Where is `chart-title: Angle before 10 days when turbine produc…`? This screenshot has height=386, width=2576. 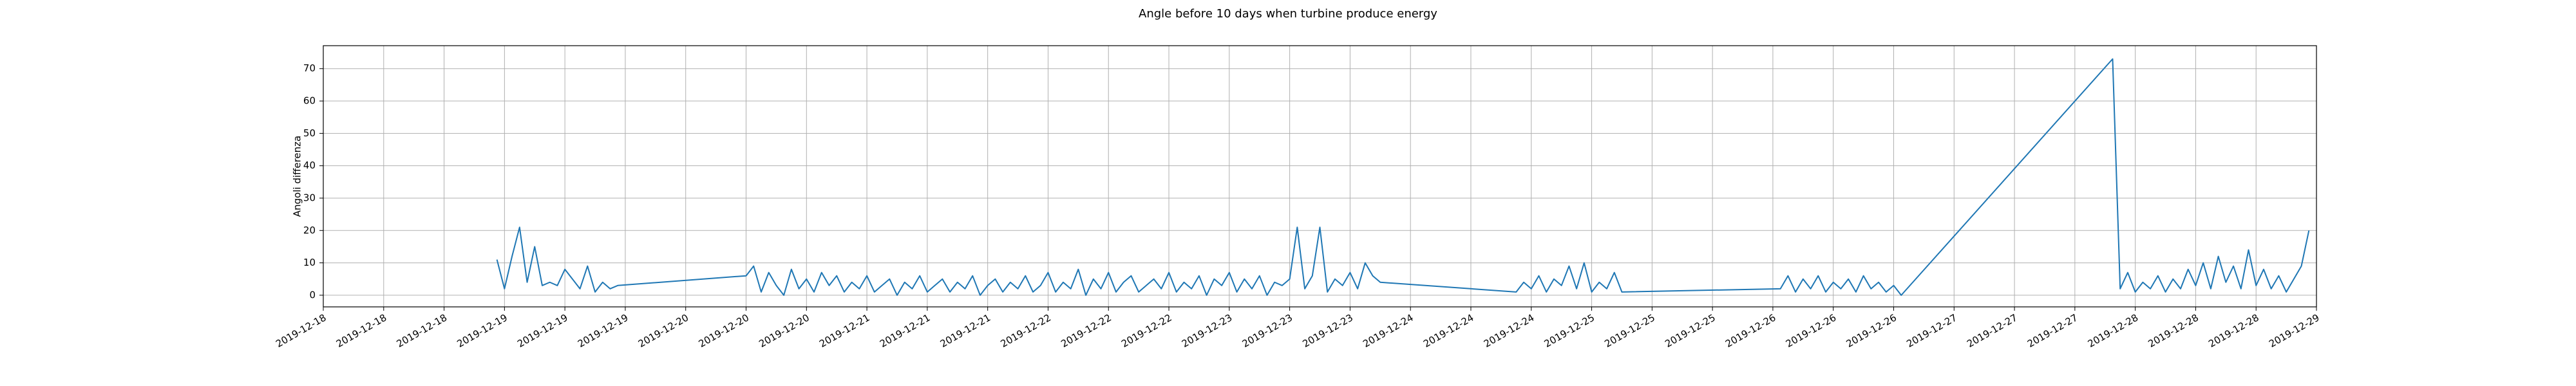 chart-title: Angle before 10 days when turbine produc… is located at coordinates (1288, 14).